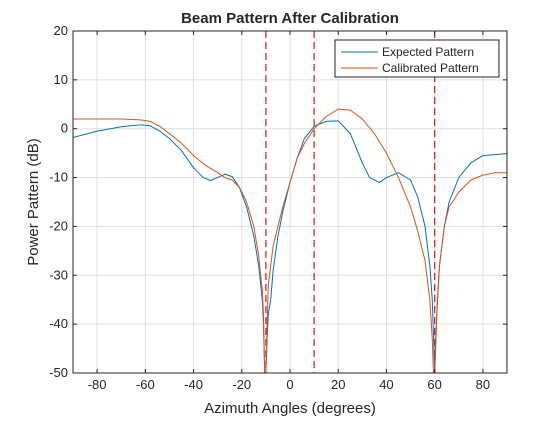 The height and width of the screenshot is (425, 560). I want to click on y-tick-label: -30, so click(58, 274).